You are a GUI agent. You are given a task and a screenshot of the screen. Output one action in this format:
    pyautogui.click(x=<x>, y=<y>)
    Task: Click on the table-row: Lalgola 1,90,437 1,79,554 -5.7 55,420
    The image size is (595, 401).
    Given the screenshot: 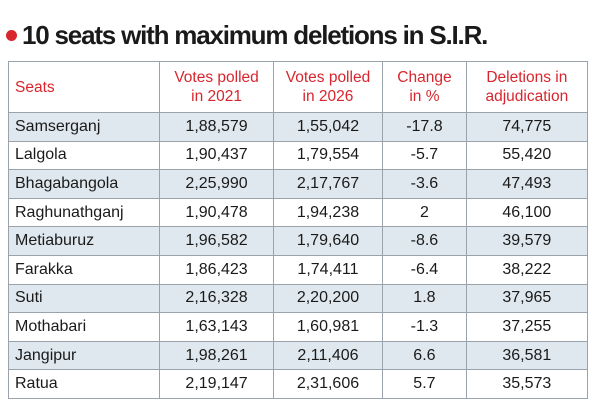 What is the action you would take?
    pyautogui.click(x=298, y=155)
    